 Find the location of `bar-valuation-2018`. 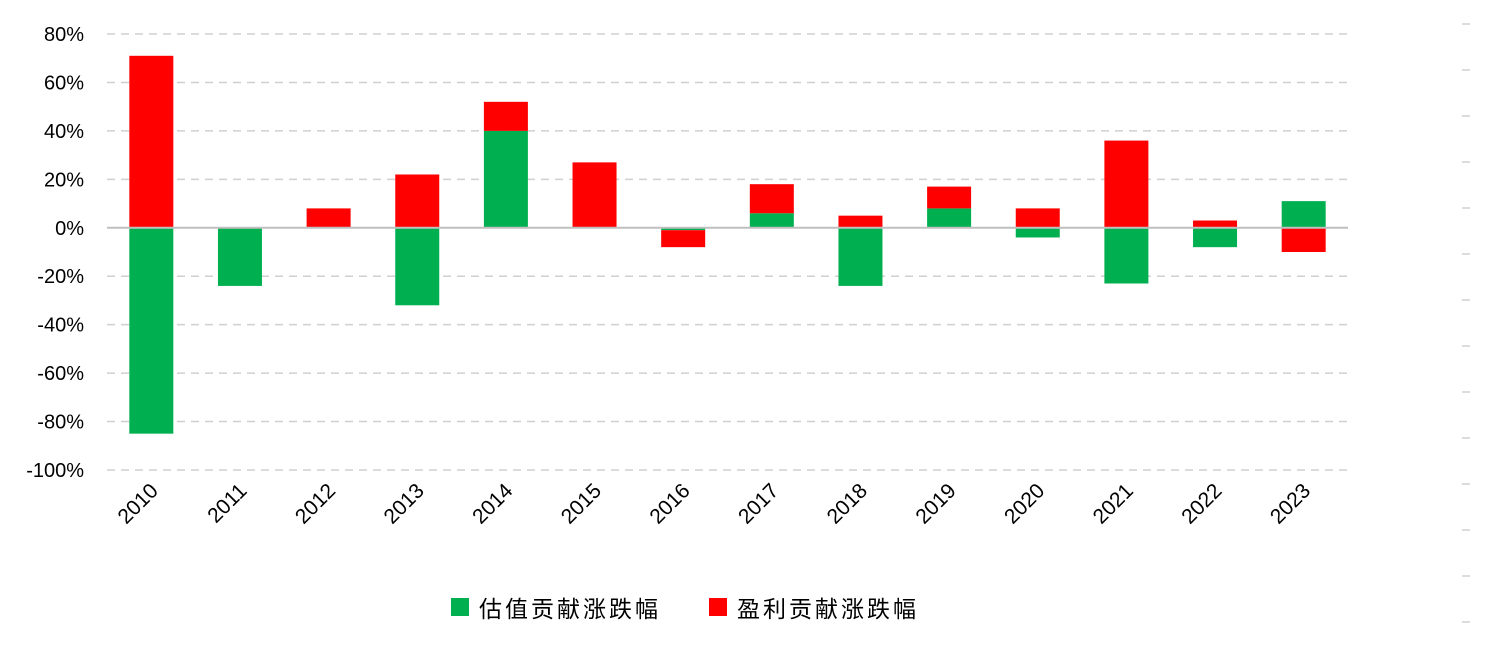

bar-valuation-2018 is located at coordinates (860, 256).